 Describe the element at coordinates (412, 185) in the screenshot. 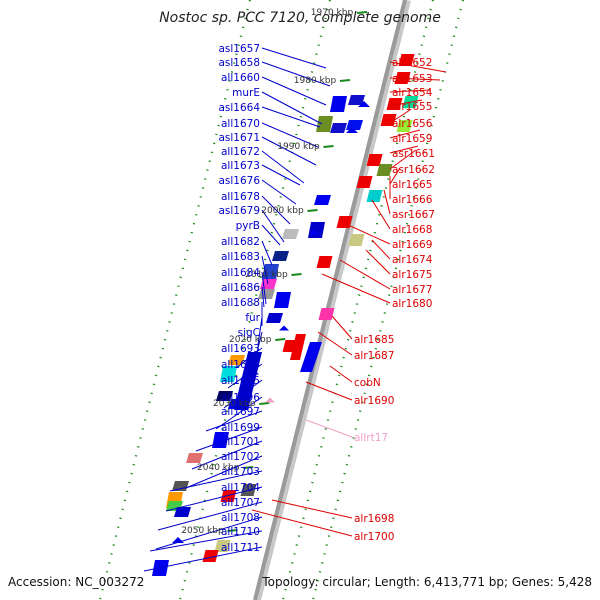

I see `gene-label-right: alr1665` at that location.